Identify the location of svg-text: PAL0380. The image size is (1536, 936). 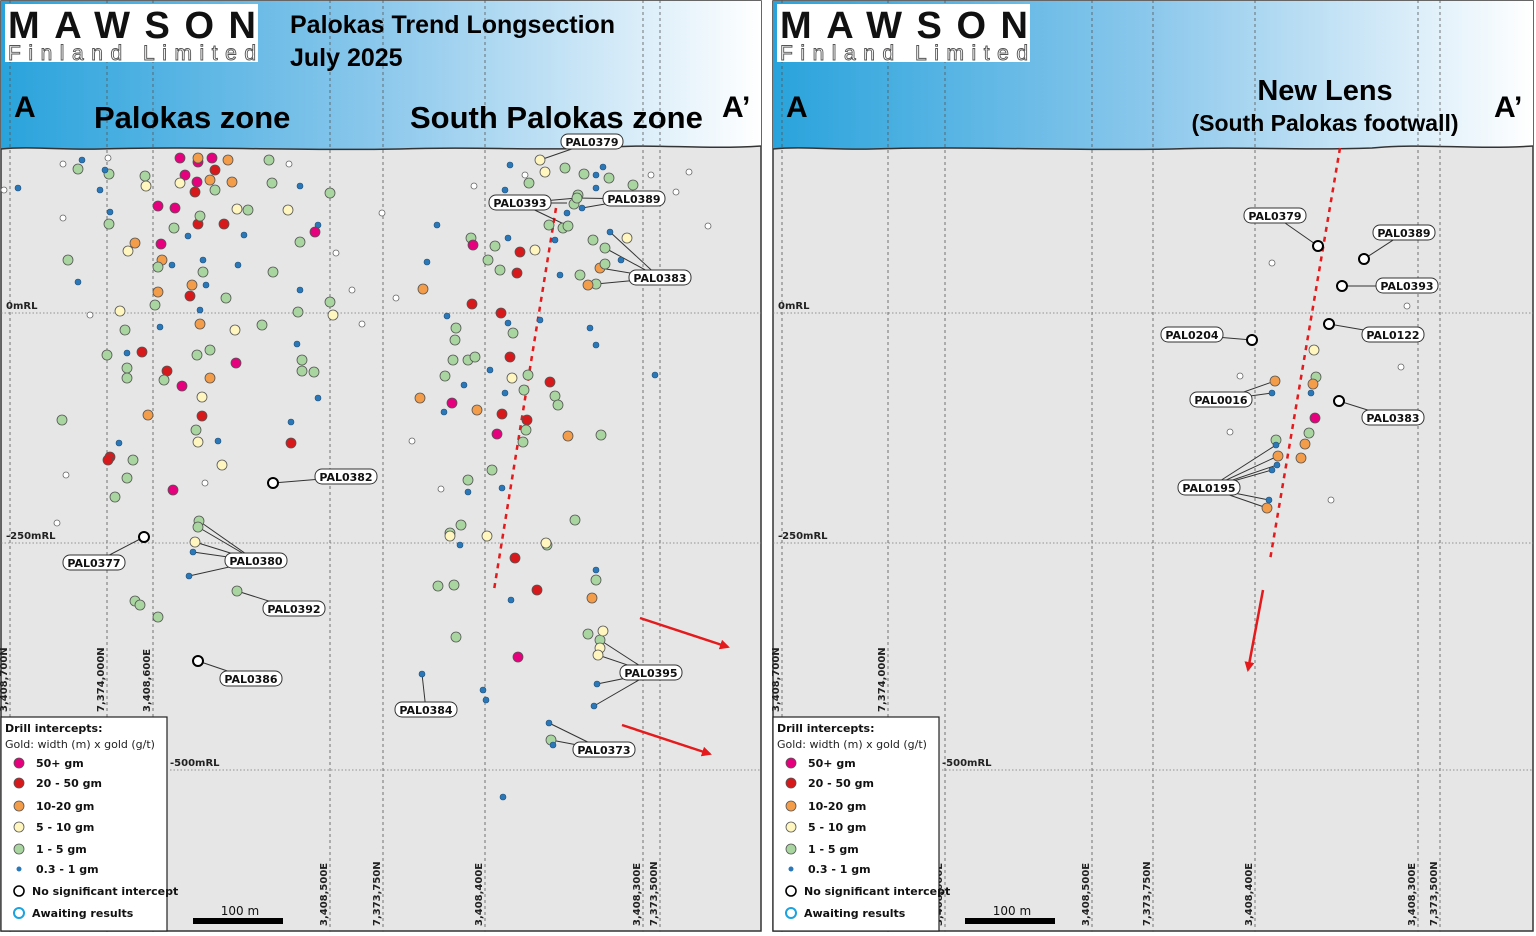
(256, 561).